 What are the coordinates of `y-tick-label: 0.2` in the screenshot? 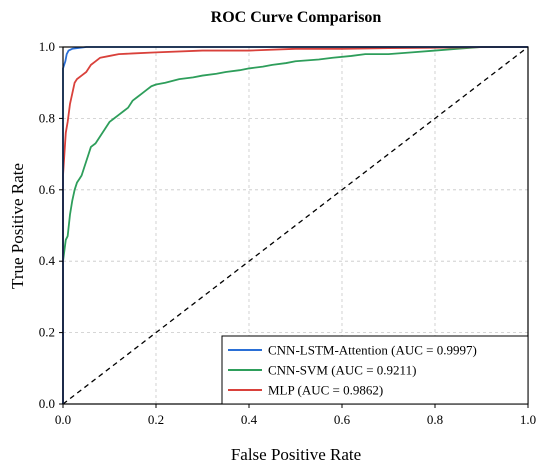 It's located at (47, 332).